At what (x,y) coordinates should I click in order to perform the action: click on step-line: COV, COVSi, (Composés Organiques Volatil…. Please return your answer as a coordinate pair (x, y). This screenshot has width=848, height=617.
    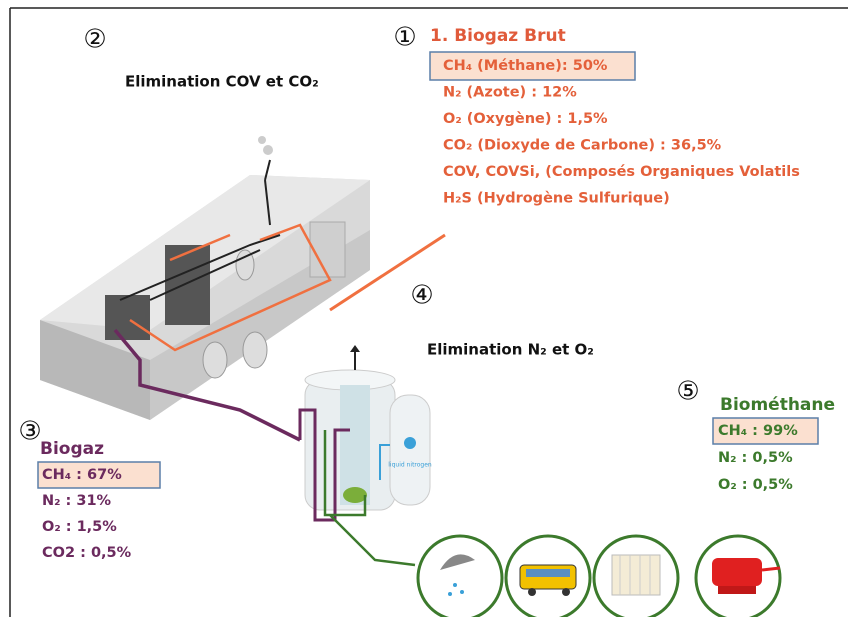
    Looking at the image, I should click on (621, 172).